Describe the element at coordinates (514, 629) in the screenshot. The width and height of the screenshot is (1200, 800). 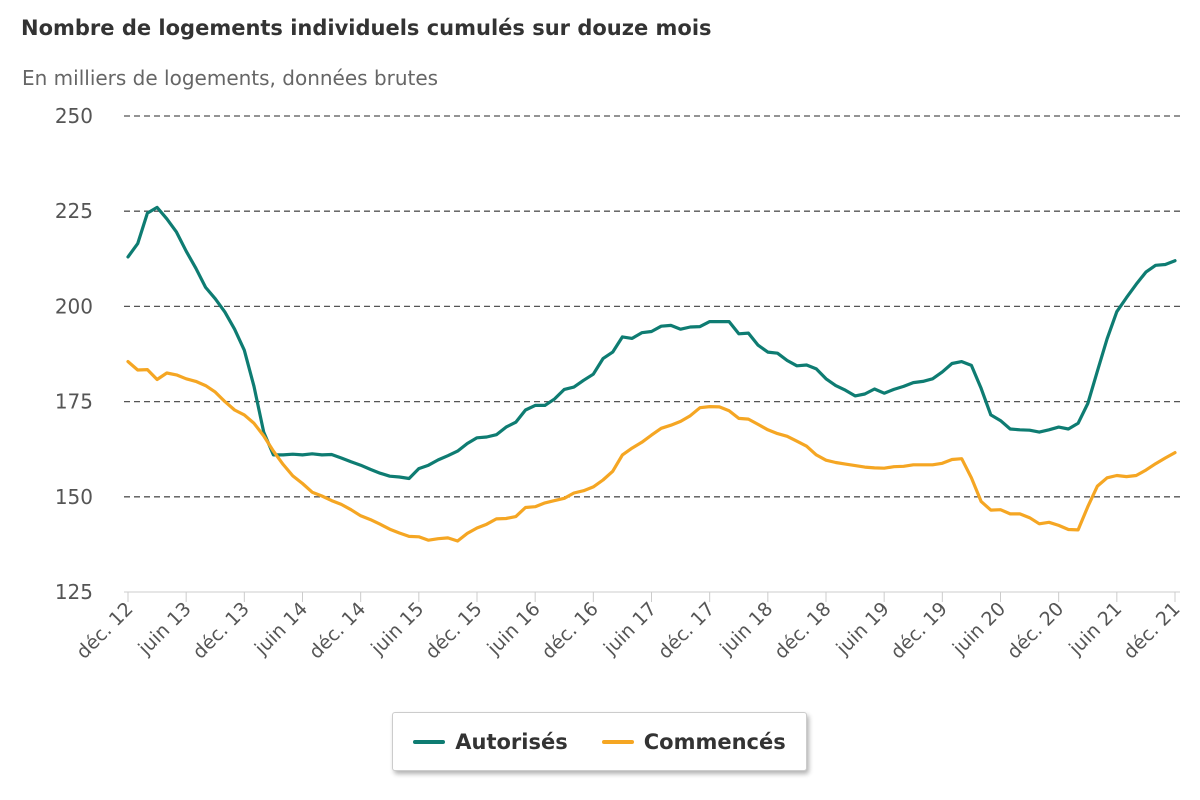
I see `x-tick-label: juin 16` at that location.